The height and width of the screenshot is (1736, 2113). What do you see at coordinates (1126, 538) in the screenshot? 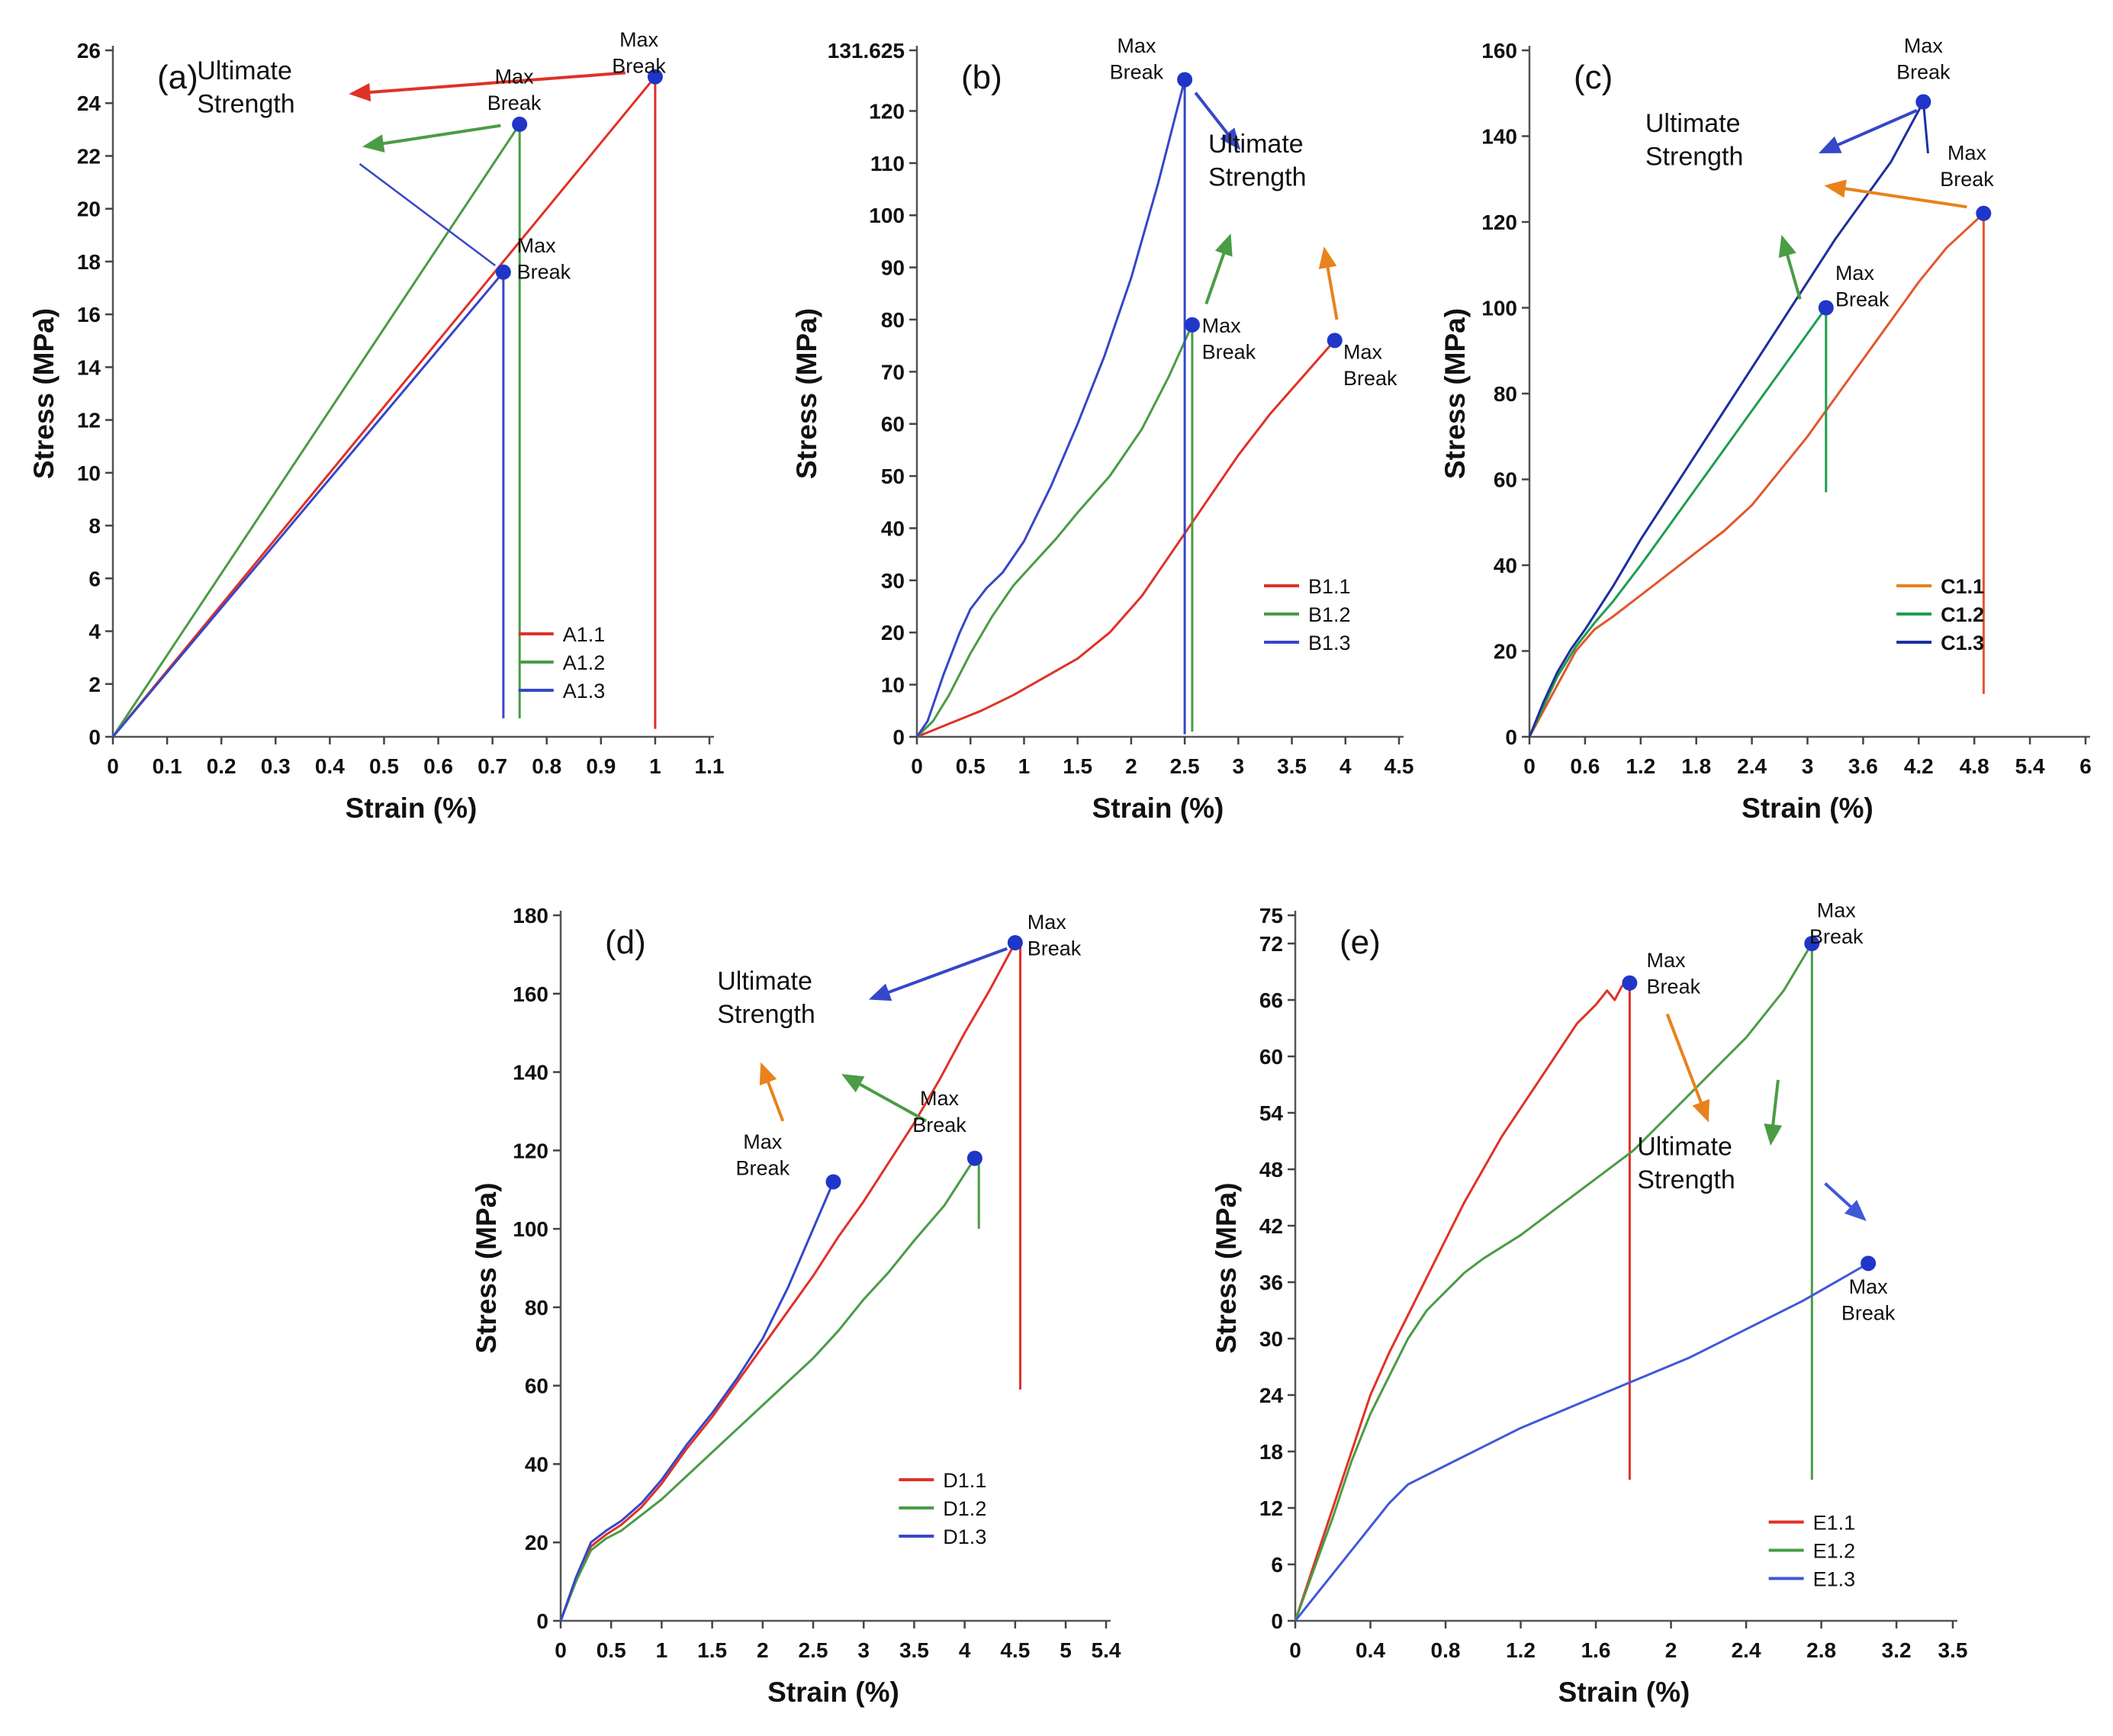
I see `series-B1.1` at bounding box center [1126, 538].